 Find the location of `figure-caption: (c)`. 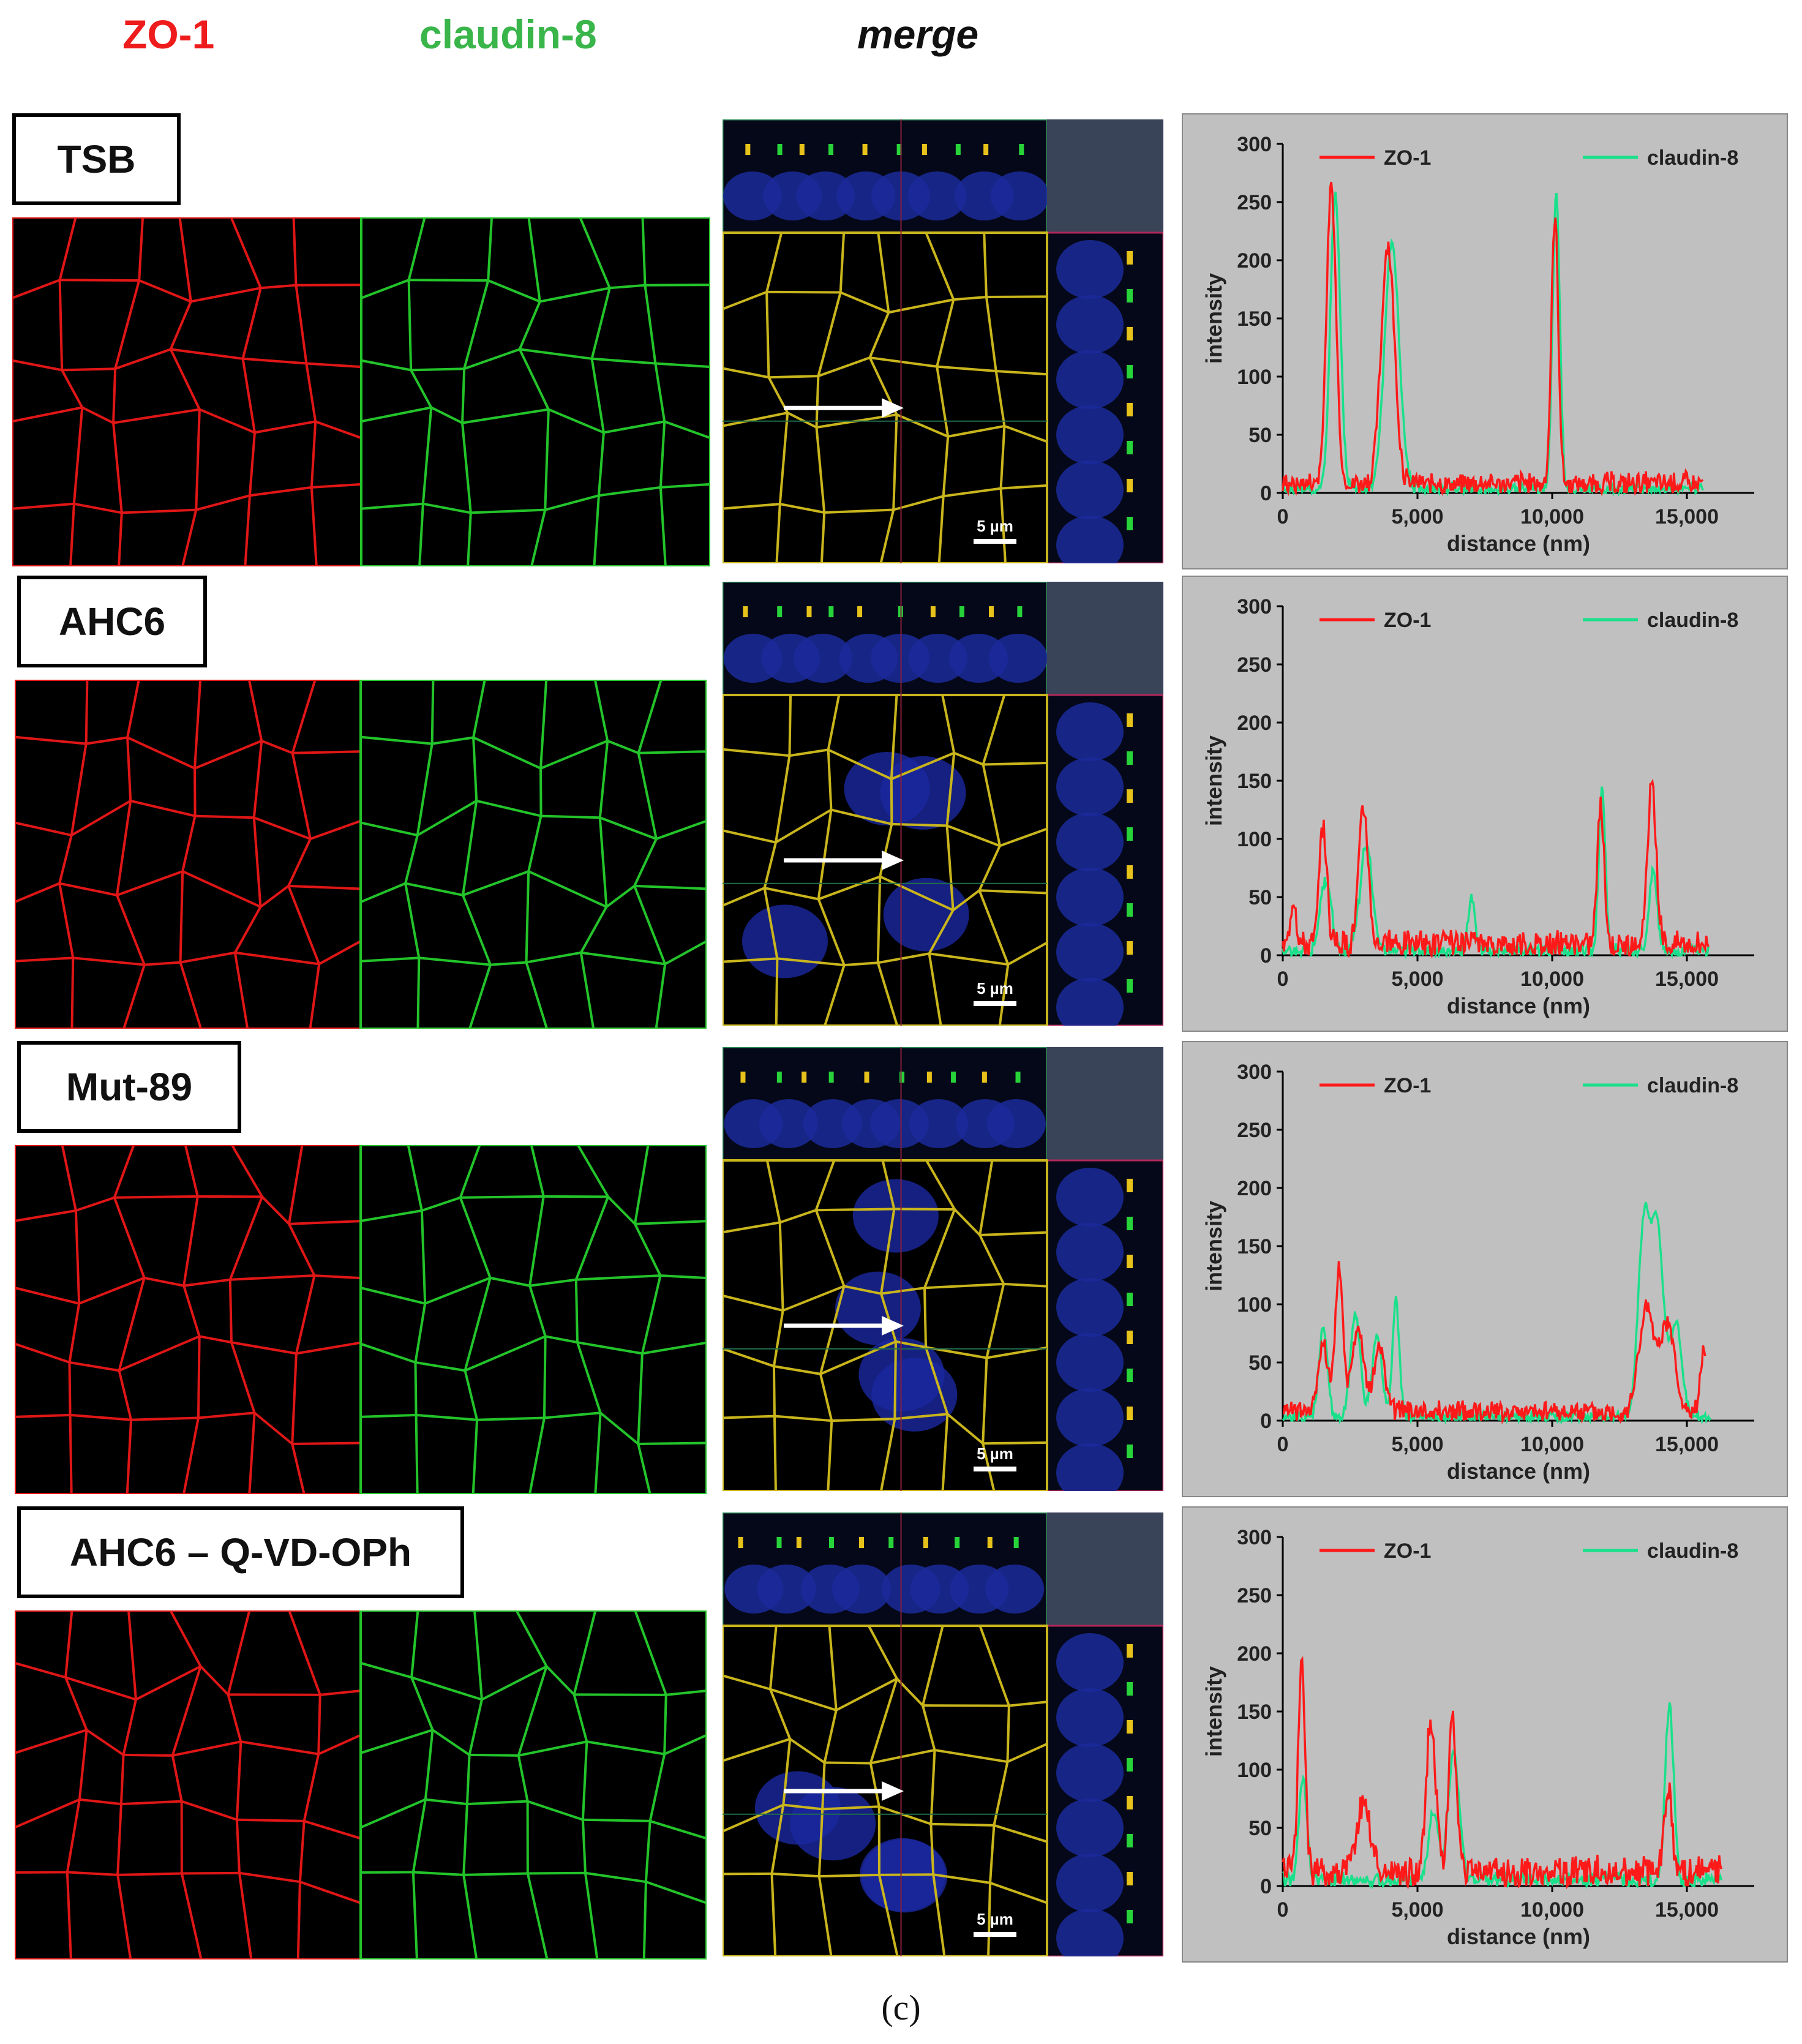

figure-caption: (c) is located at coordinates (901, 2007).